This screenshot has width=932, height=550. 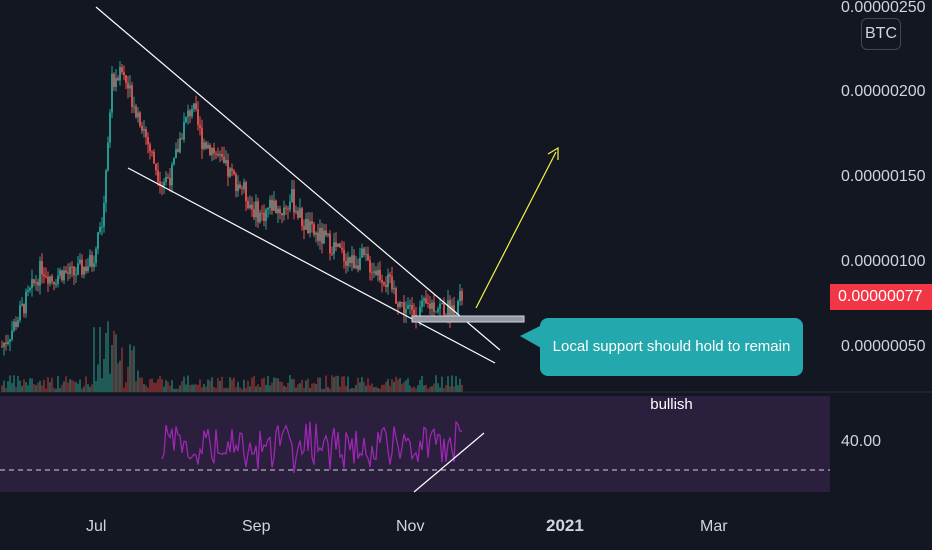 What do you see at coordinates (516, 230) in the screenshot?
I see `breakout-arrow` at bounding box center [516, 230].